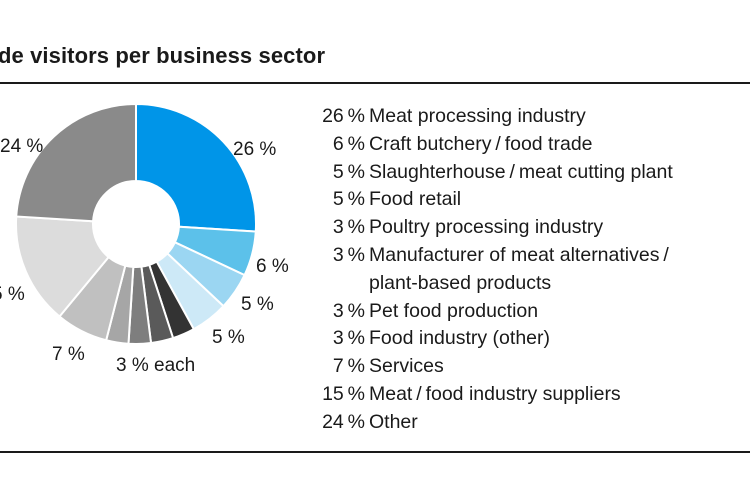 The image size is (750, 500). I want to click on legend-label: Meat processing industry, so click(477, 116).